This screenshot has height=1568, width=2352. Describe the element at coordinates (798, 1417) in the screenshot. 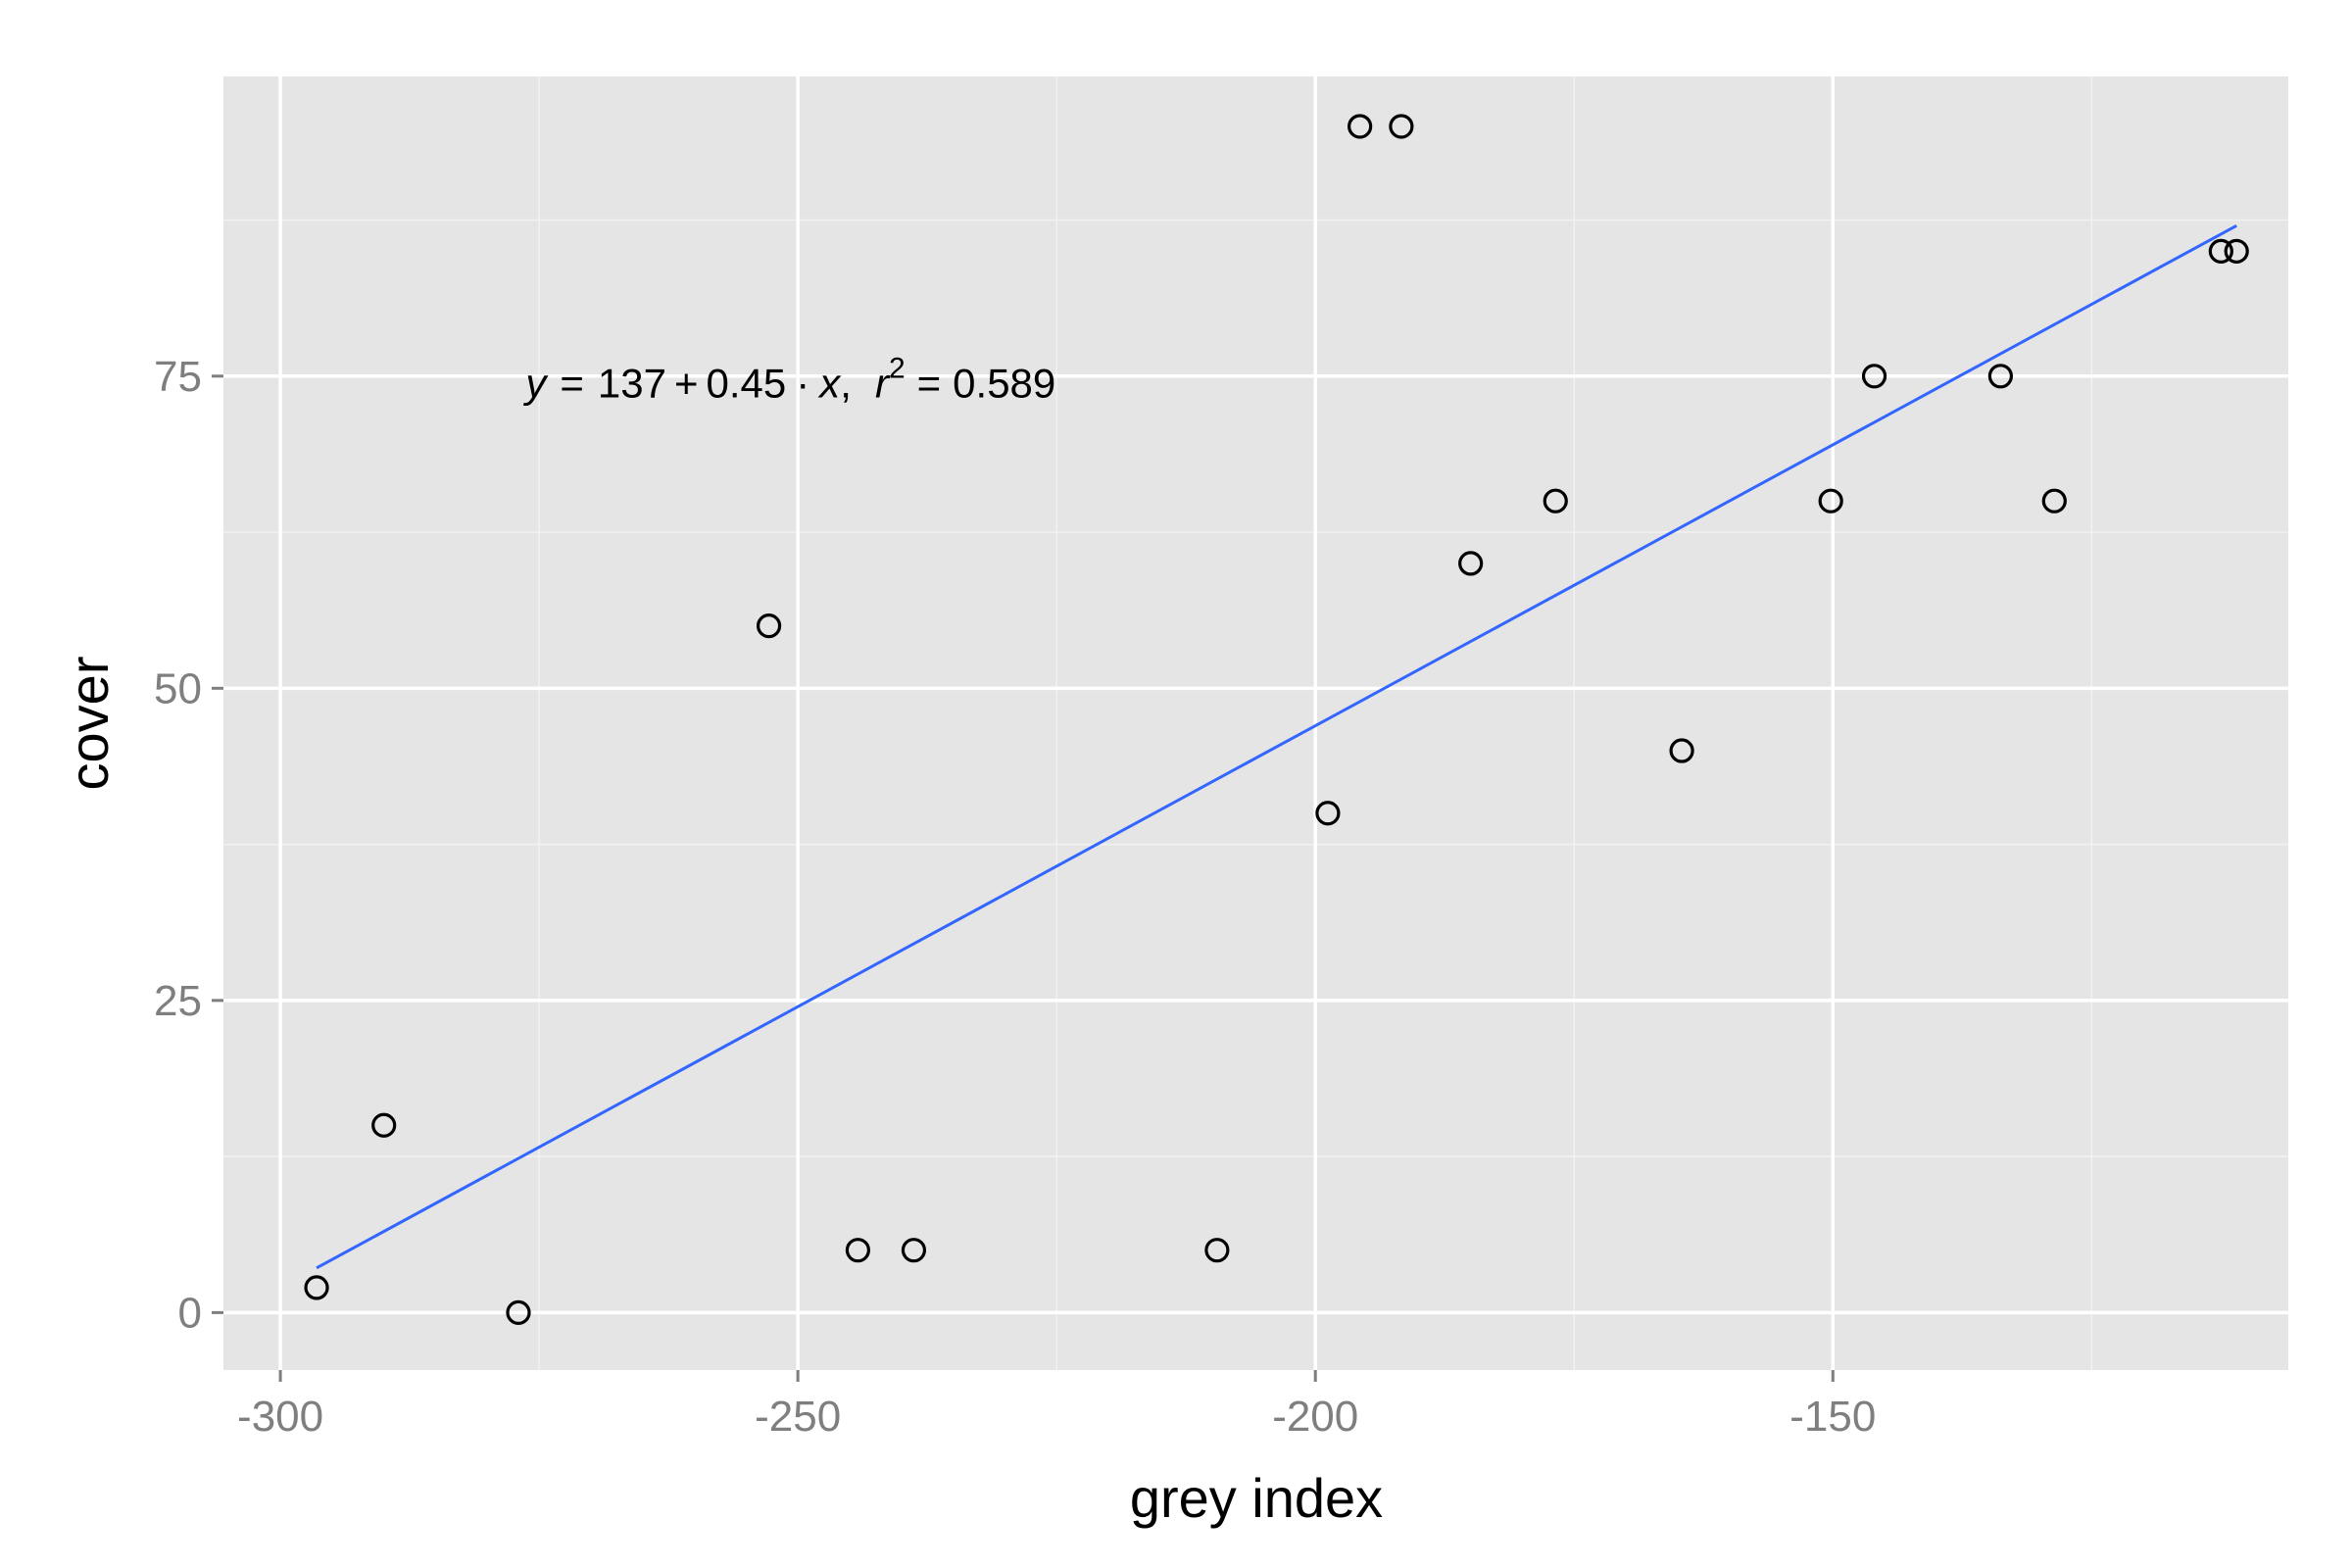

I see `x-tick-label: -250` at that location.